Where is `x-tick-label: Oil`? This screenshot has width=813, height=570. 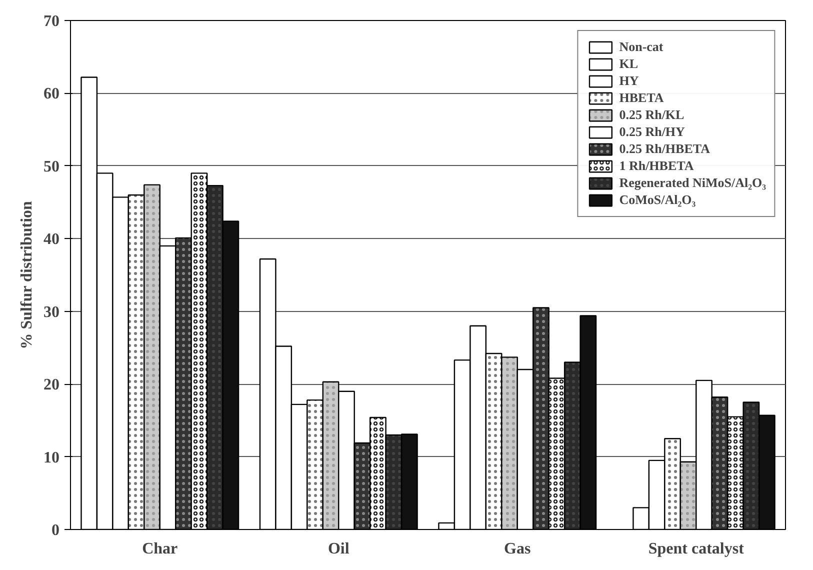
x-tick-label: Oil is located at coordinates (339, 549).